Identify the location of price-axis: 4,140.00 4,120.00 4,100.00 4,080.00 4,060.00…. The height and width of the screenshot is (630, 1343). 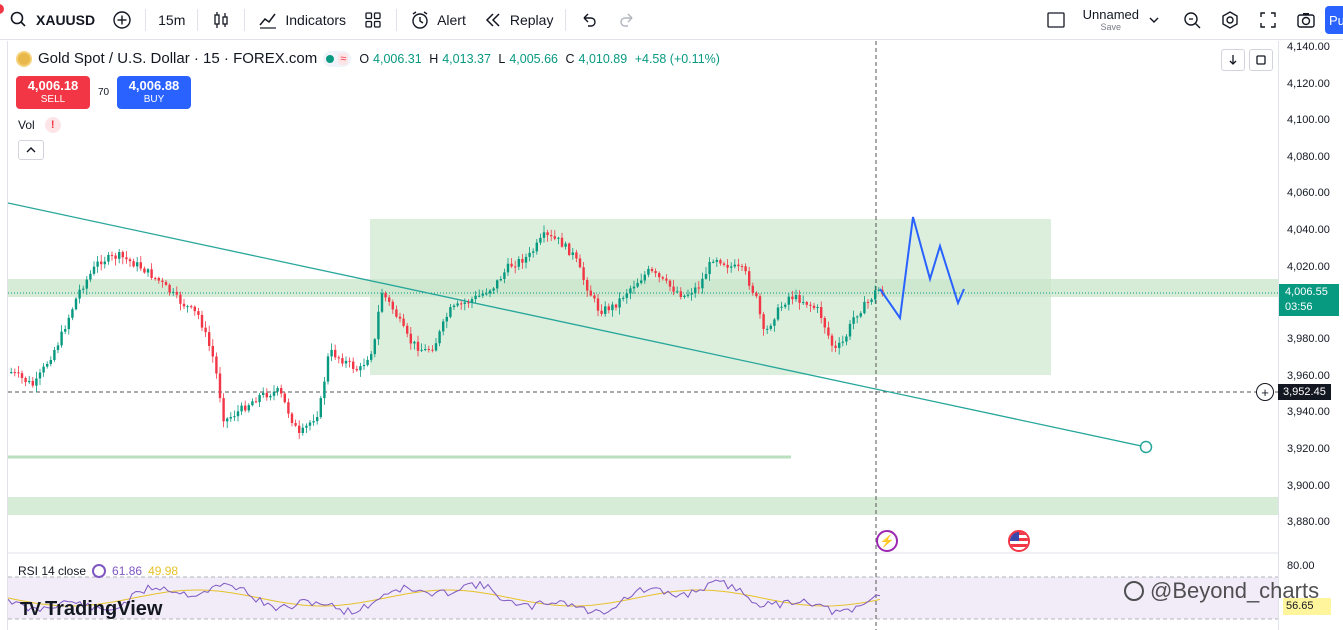
(1310, 335).